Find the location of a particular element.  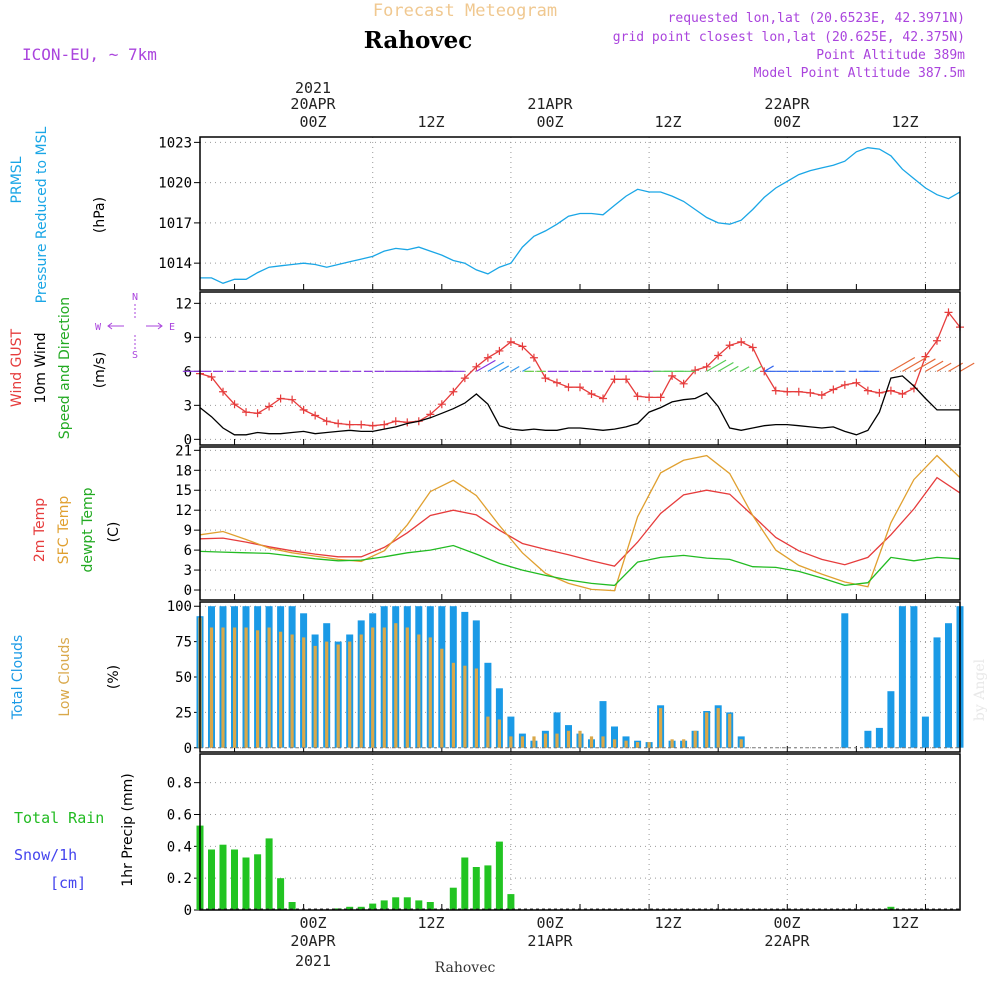

bottom-hour-1: 00Z is located at coordinates (312, 923).